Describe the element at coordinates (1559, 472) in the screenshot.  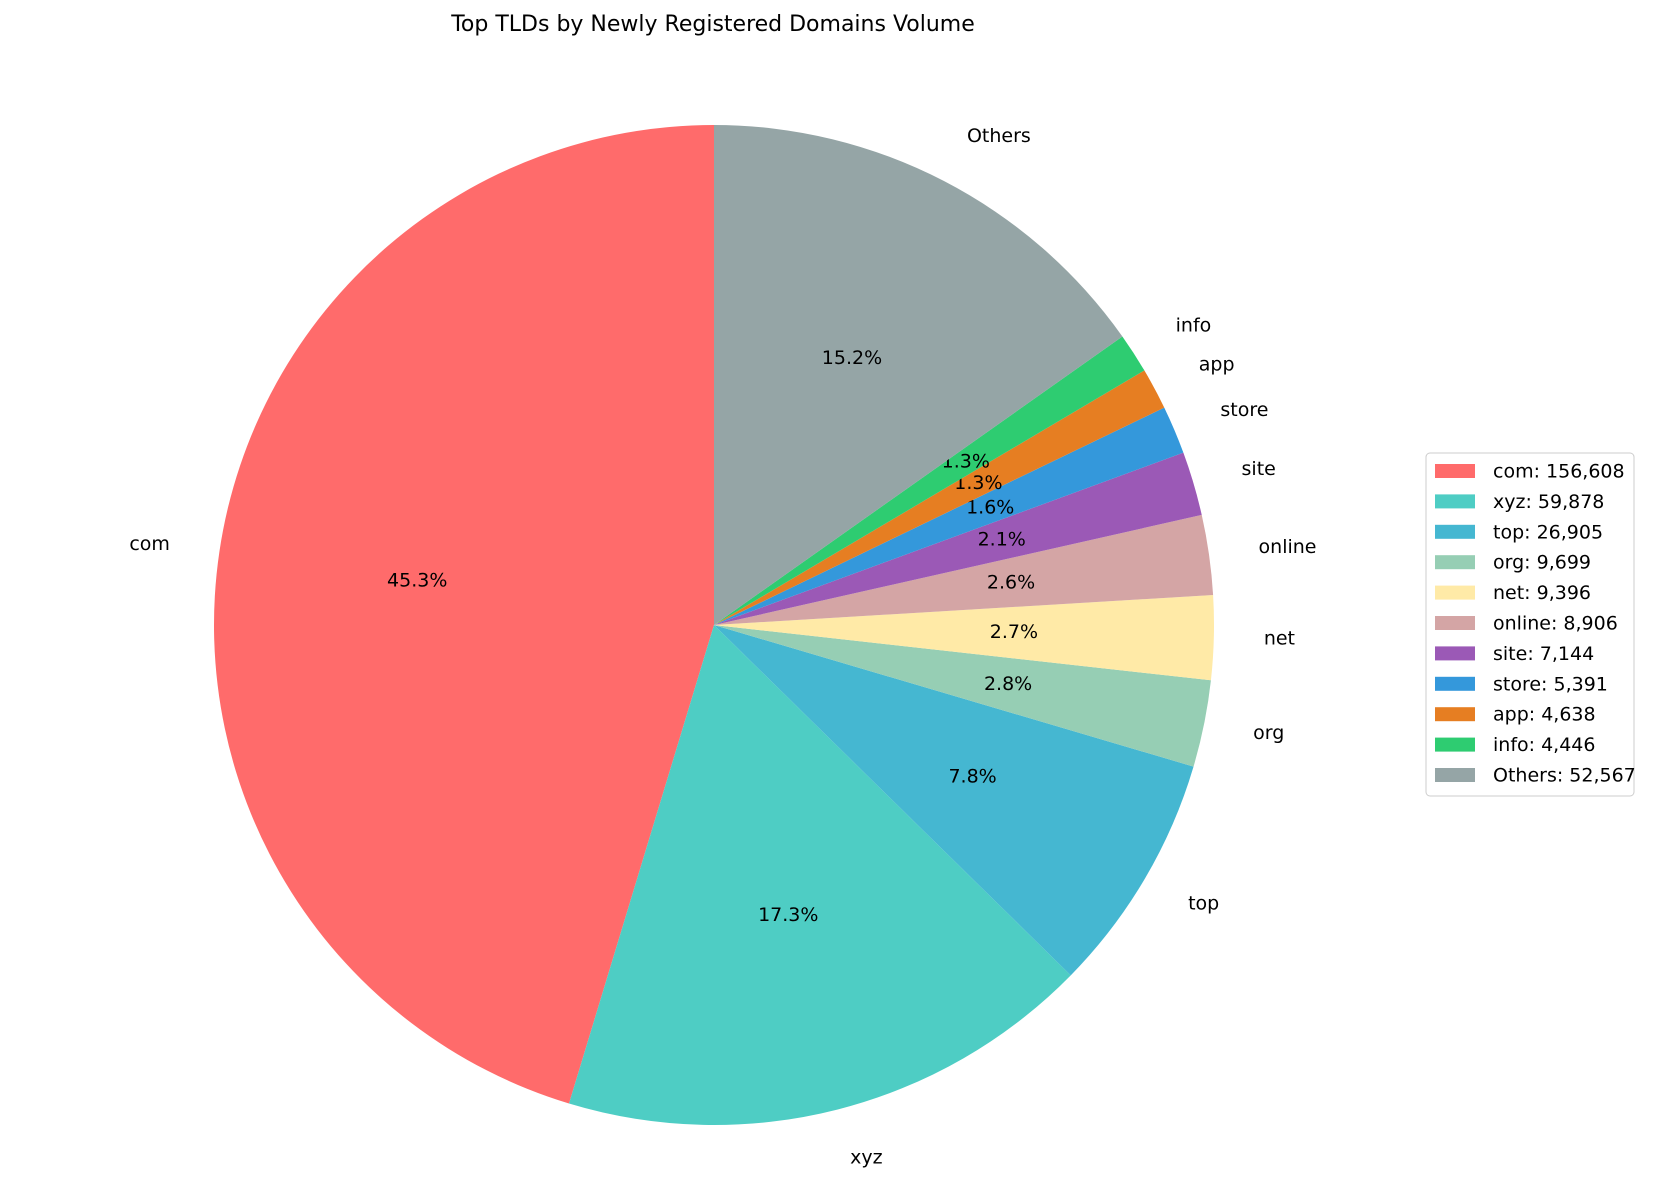
I see `legend-label: com: 156,608` at that location.